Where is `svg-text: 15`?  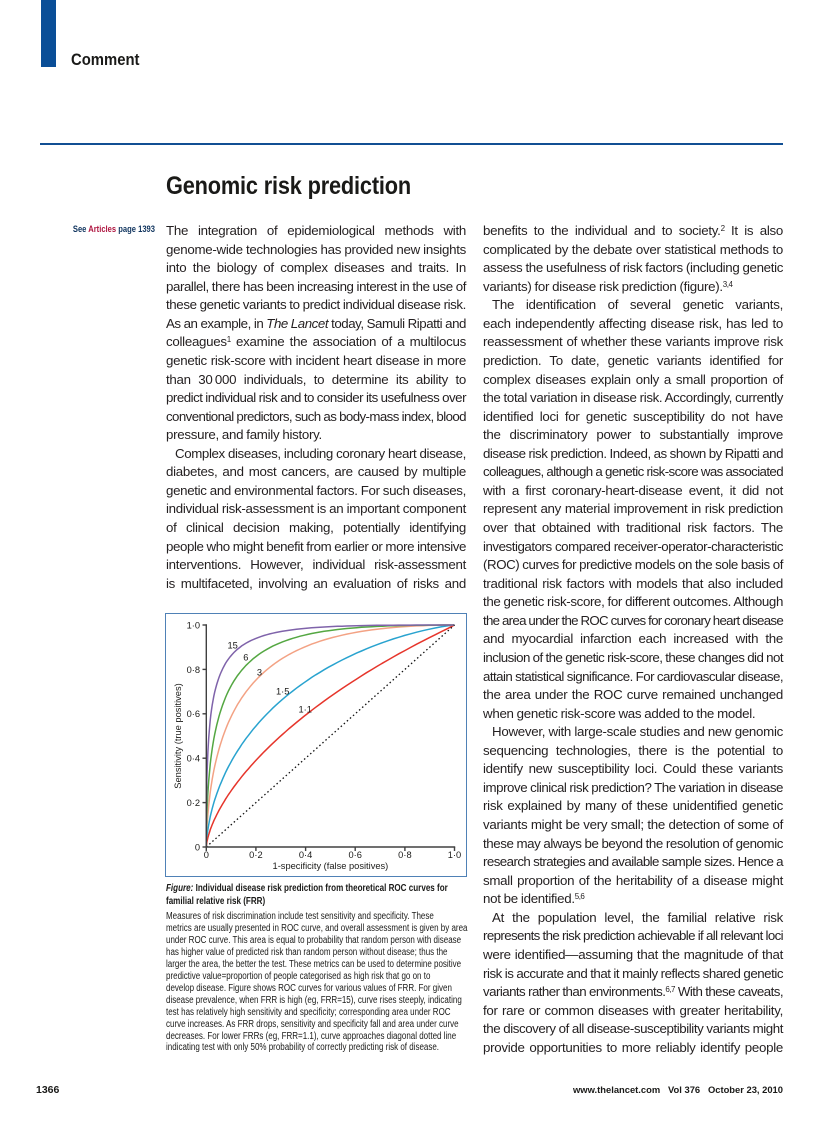 svg-text: 15 is located at coordinates (233, 646).